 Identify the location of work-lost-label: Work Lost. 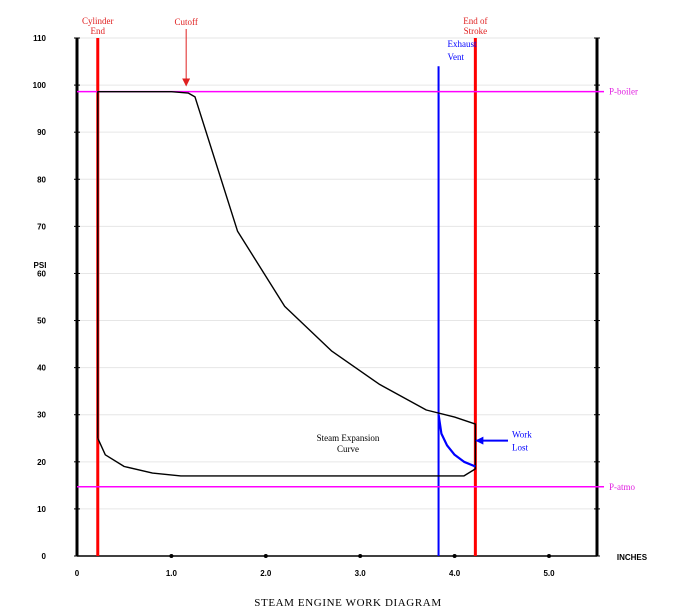
(522, 441).